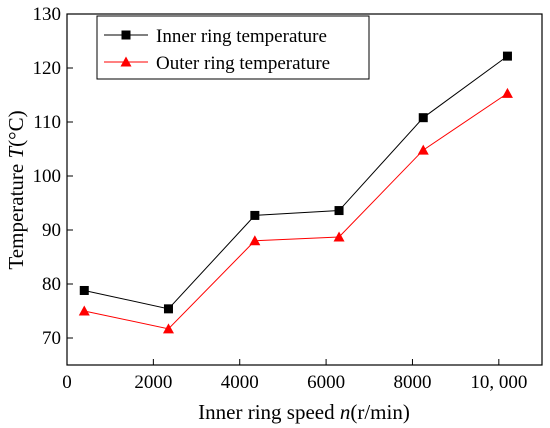 Image resolution: width=550 pixels, height=428 pixels. What do you see at coordinates (243, 63) in the screenshot?
I see `legend-label-outer: Outer ring temperature` at bounding box center [243, 63].